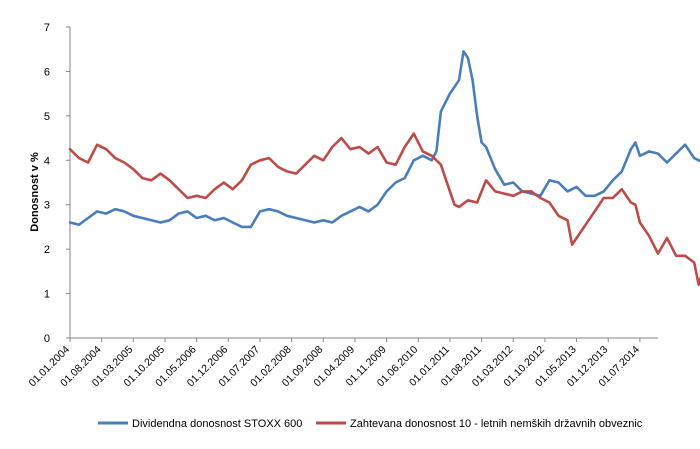 The height and width of the screenshot is (449, 700). What do you see at coordinates (57, 183) in the screenshot?
I see `y-axis: 0 1 2 3 4 5 6 7` at bounding box center [57, 183].